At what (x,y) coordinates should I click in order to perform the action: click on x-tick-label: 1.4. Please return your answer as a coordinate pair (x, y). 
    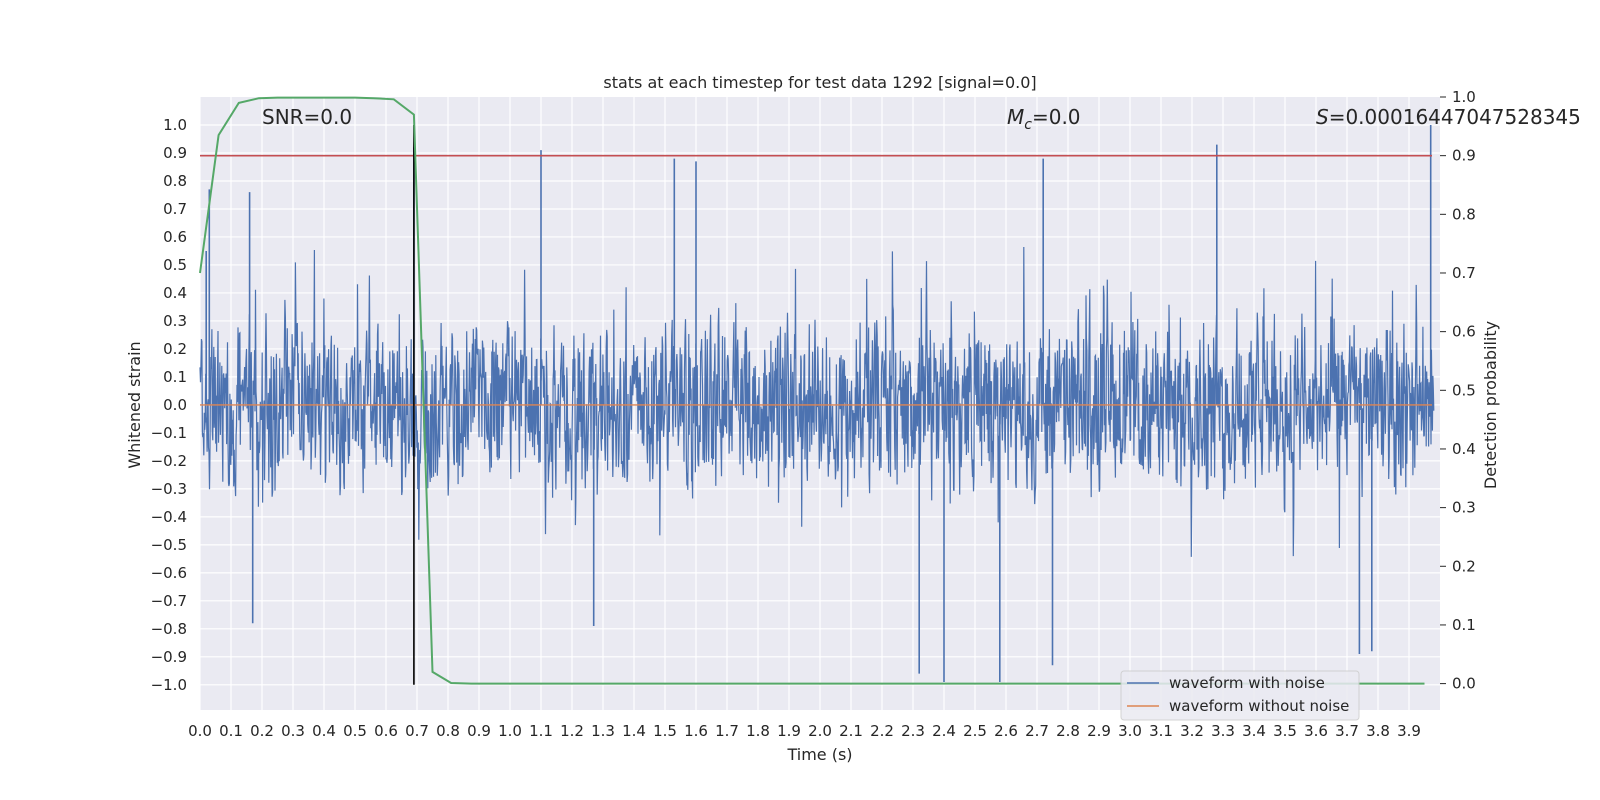
    Looking at the image, I should click on (634, 731).